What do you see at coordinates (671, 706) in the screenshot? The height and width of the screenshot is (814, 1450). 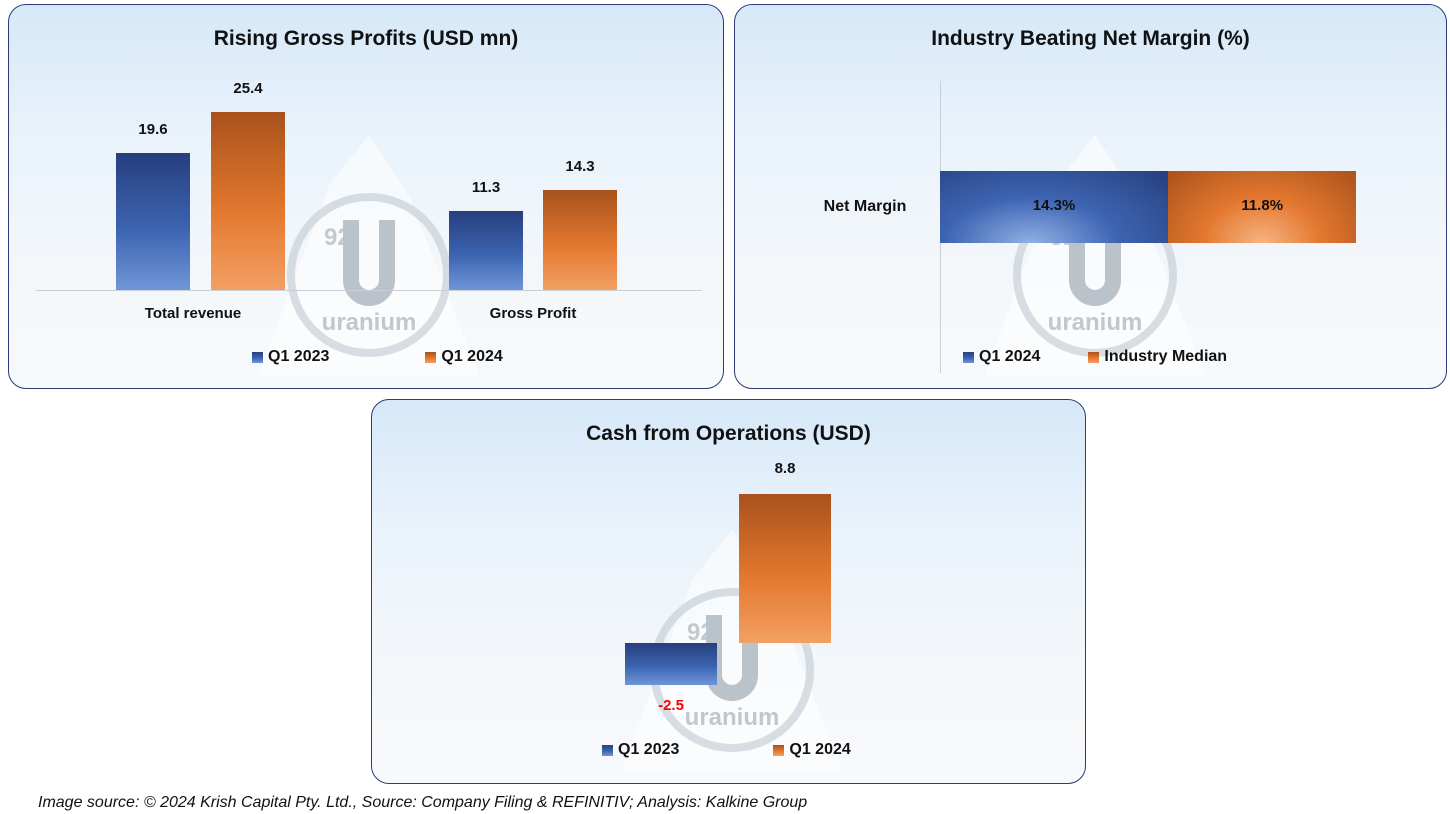 I see `data-label: -2.5` at bounding box center [671, 706].